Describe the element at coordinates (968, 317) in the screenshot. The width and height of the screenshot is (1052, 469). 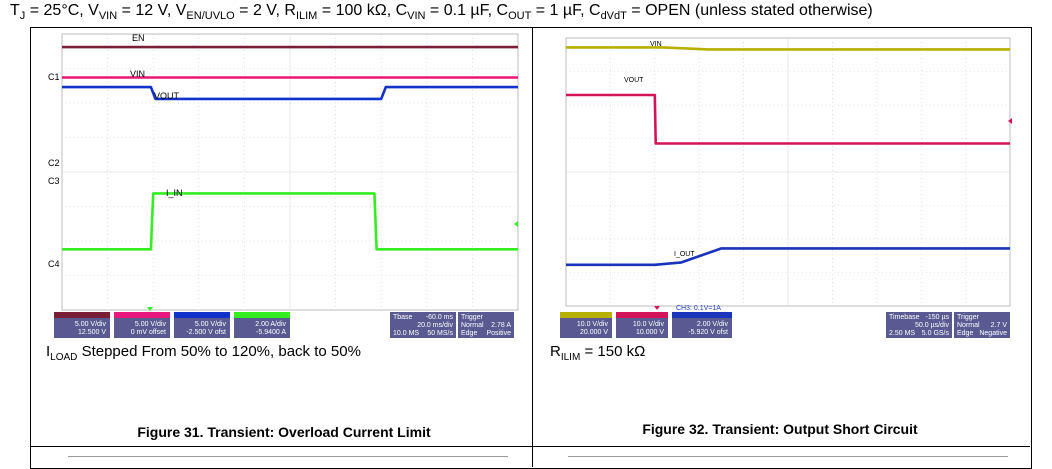
I see `trigger-label-32: Trigger` at that location.